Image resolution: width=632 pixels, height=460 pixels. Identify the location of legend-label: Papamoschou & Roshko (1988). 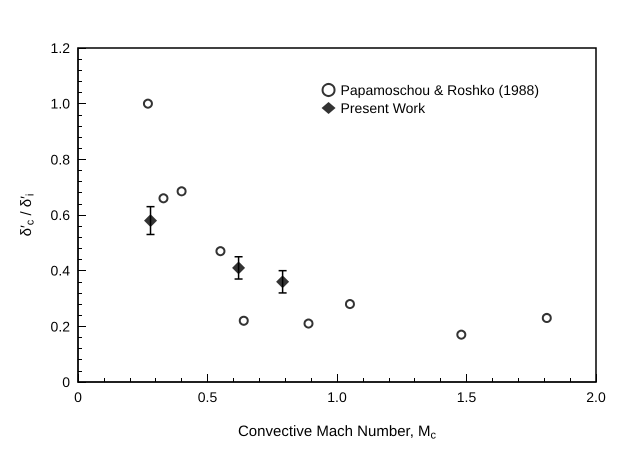
(440, 90).